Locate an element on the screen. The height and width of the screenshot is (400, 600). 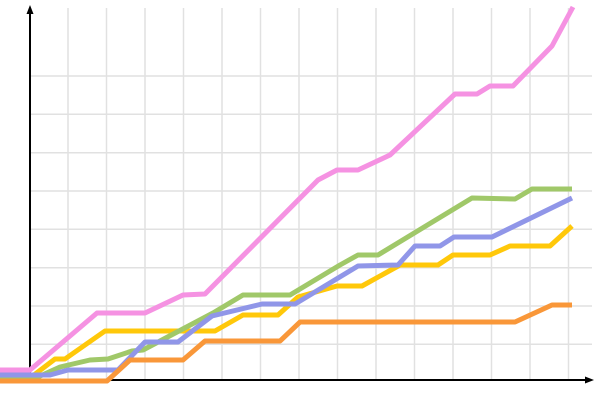
x-axis-arrow-icon is located at coordinates (589, 380).